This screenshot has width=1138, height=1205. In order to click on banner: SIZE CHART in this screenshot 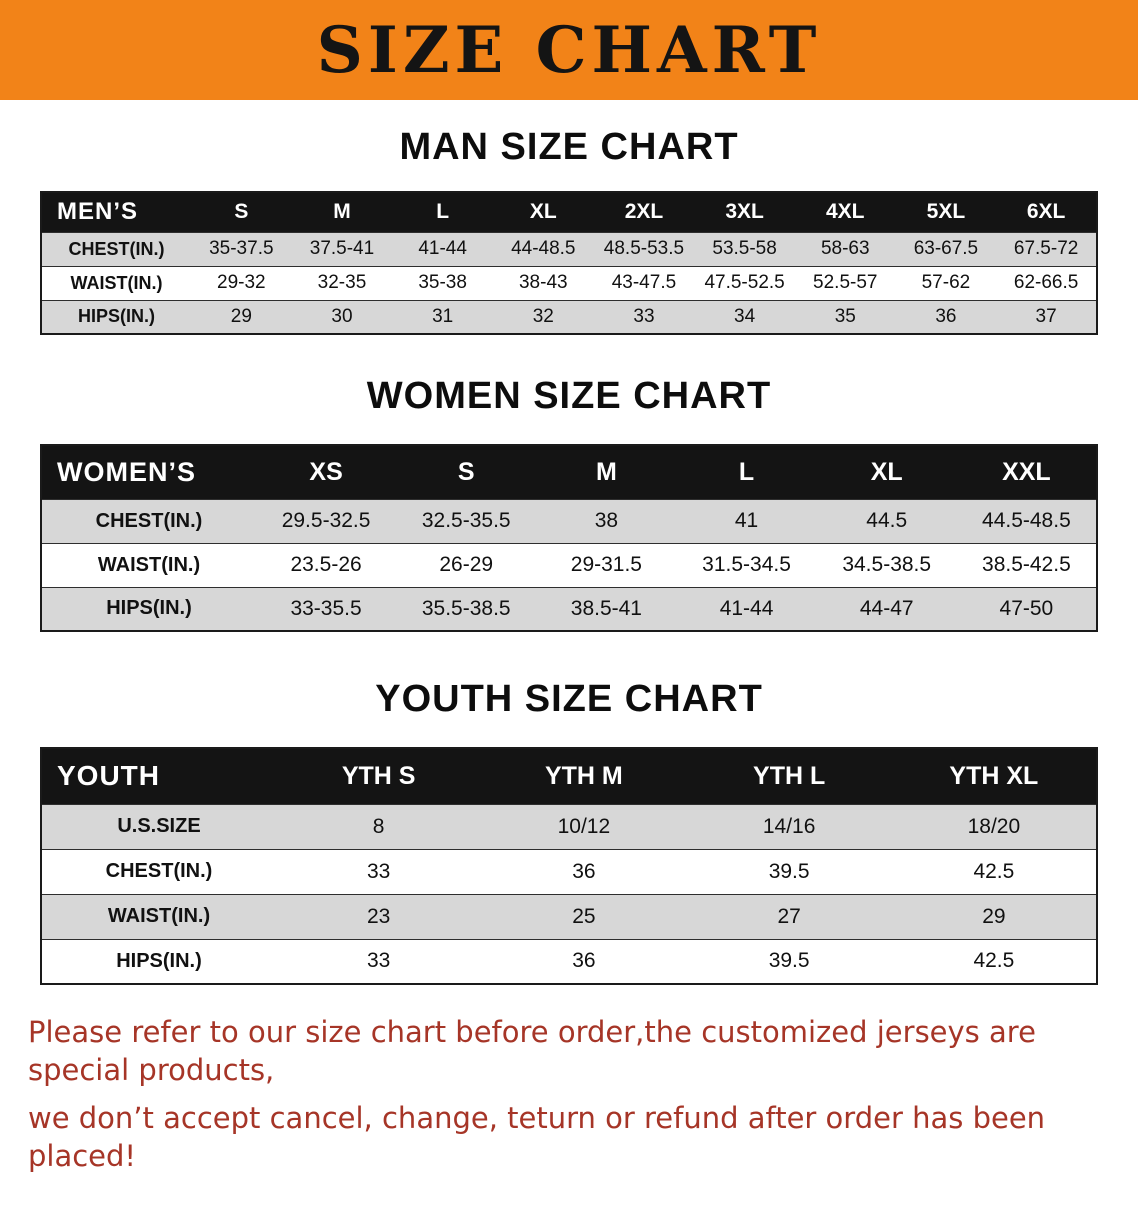, I will do `click(569, 50)`.